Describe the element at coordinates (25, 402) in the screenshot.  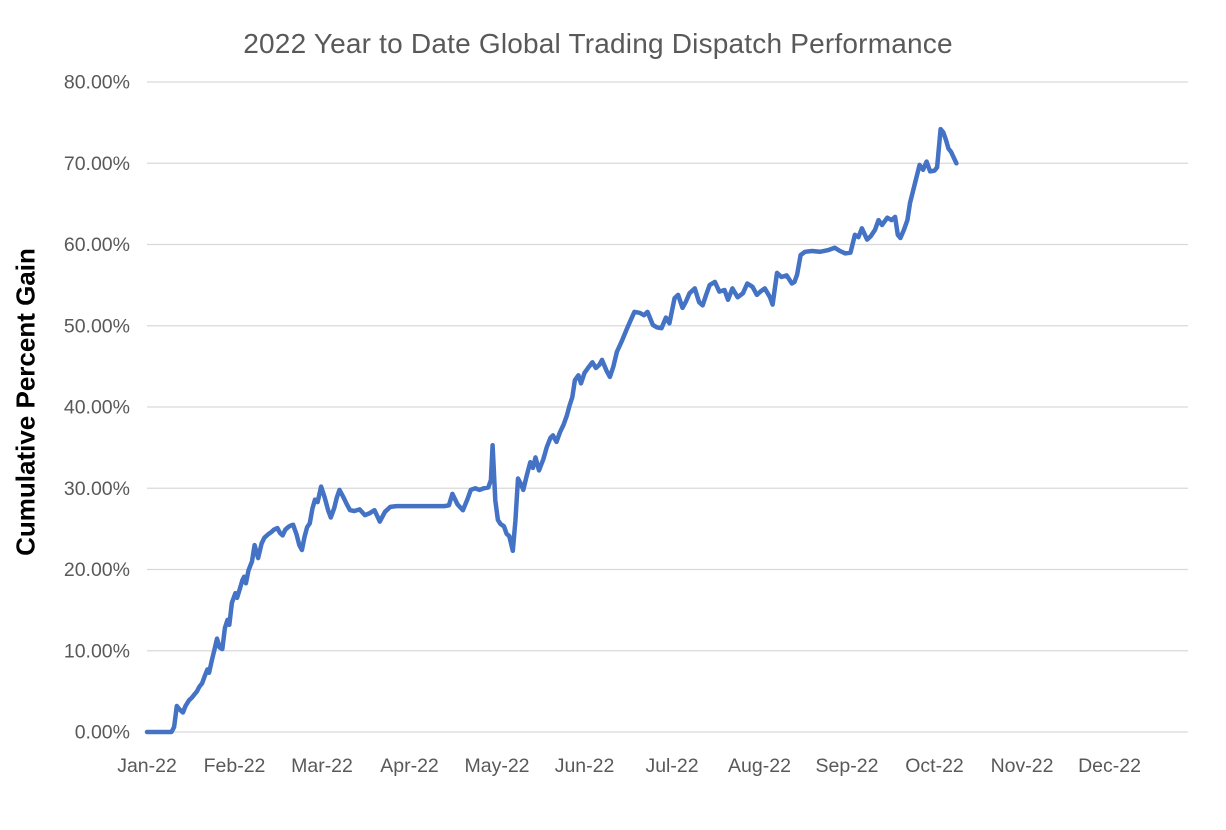
I see `y-axis-title: Cumulative Percent Gain` at that location.